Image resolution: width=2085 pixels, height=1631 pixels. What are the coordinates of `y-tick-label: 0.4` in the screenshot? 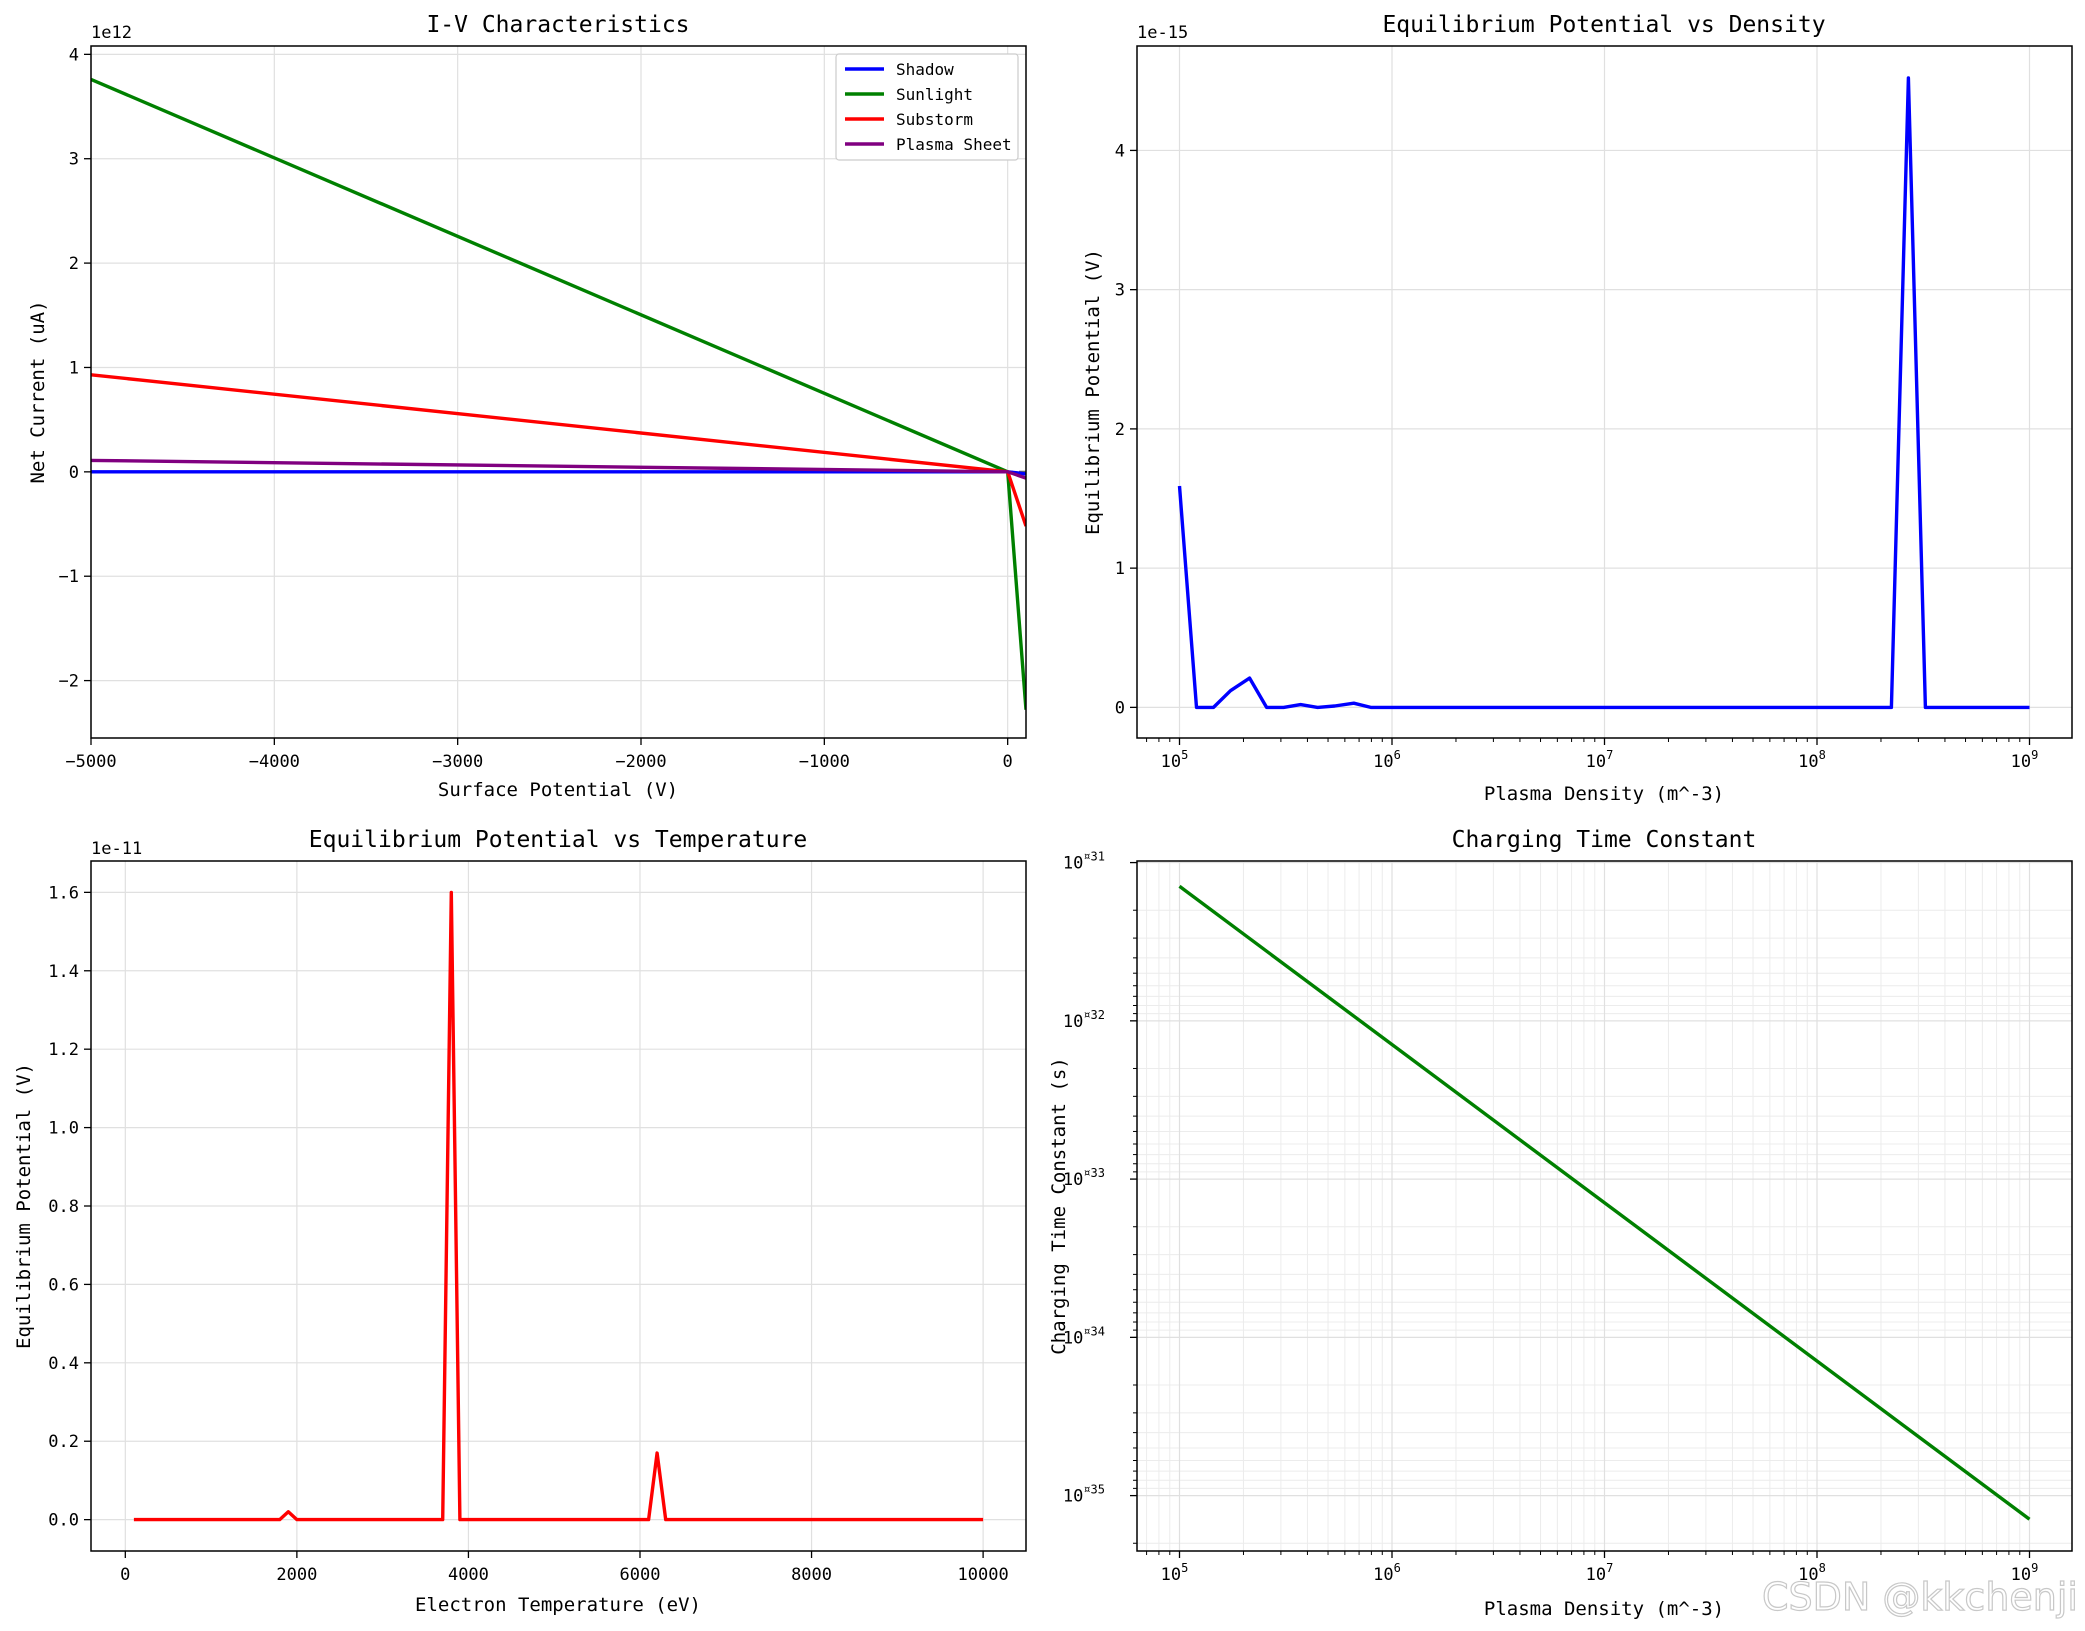 It's located at (63, 1364).